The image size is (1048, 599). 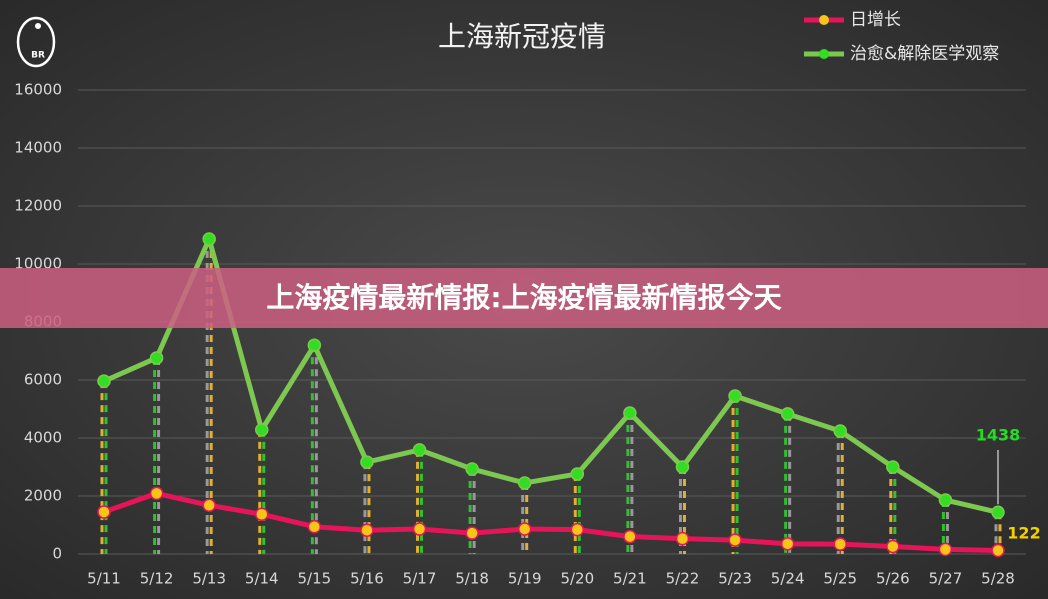 I want to click on series-line, so click(x=551, y=521).